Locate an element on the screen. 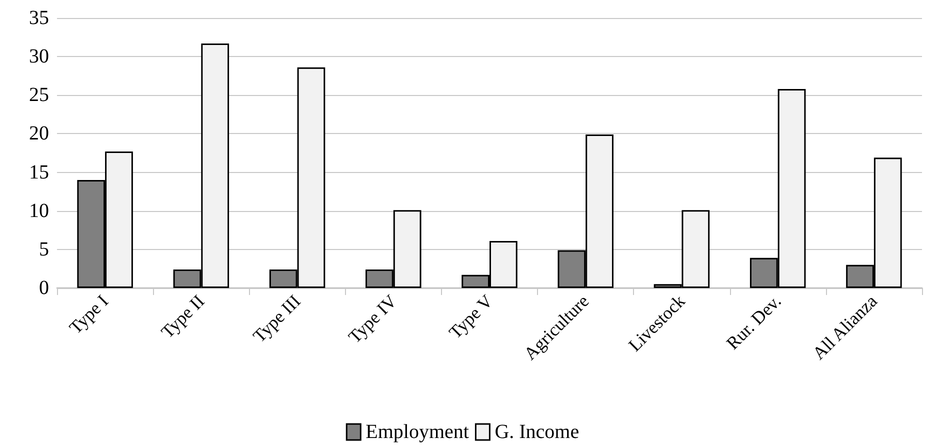 Image resolution: width=925 pixels, height=447 pixels. y-tick-label: 5 is located at coordinates (44, 249).